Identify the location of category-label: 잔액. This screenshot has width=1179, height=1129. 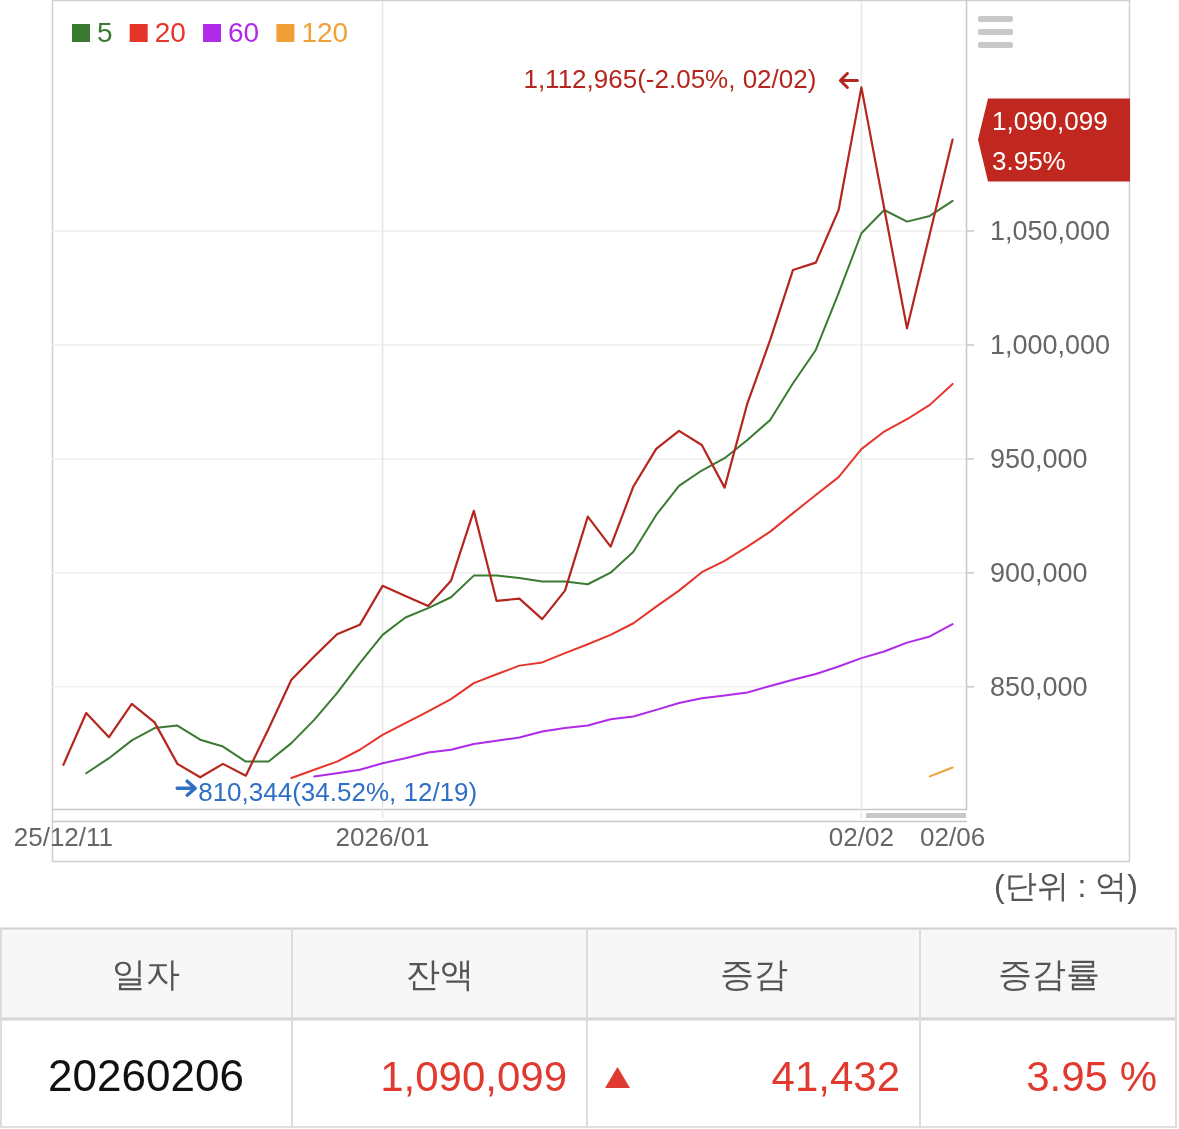
(439, 974).